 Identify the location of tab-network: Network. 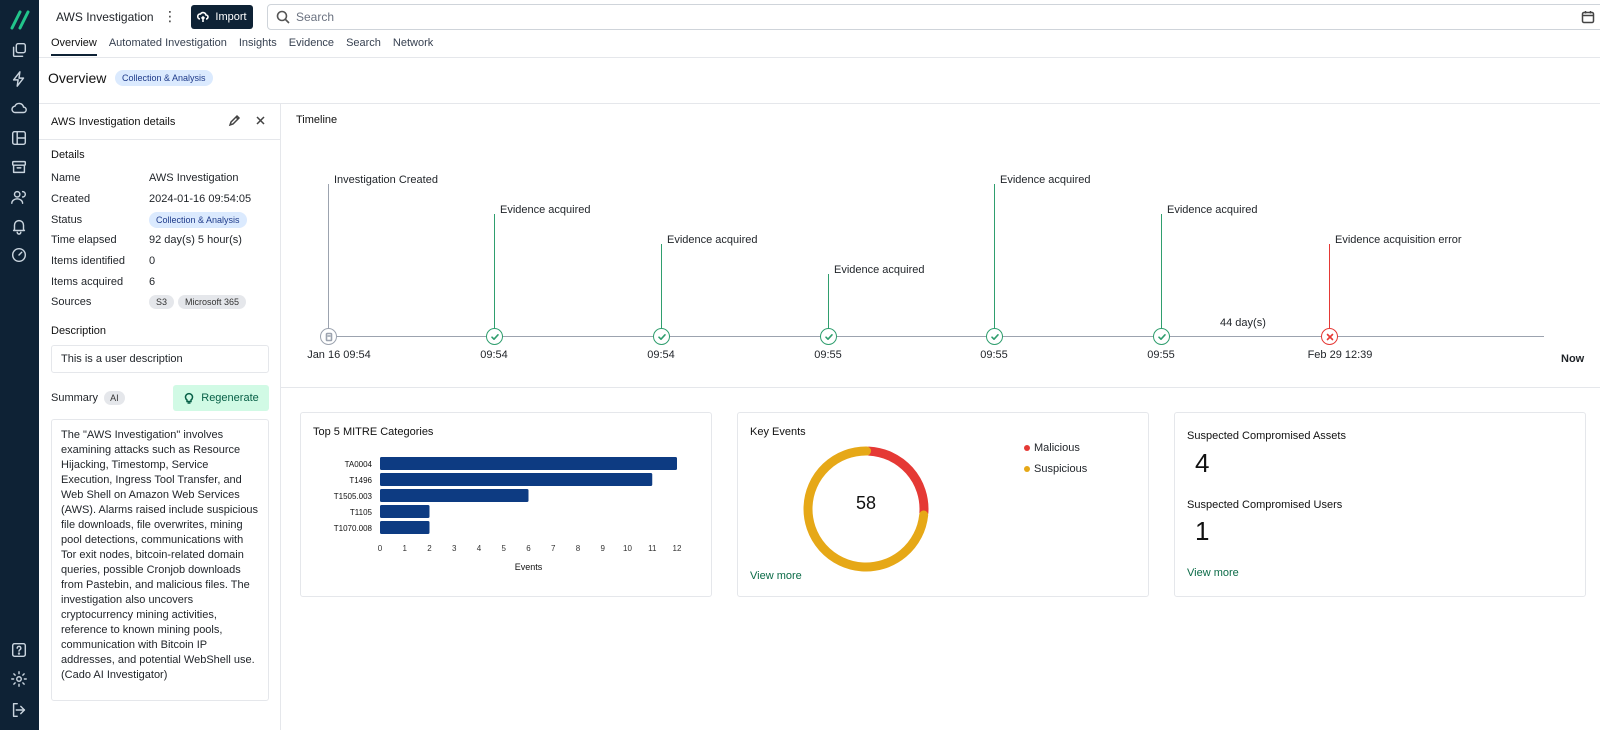
(413, 43).